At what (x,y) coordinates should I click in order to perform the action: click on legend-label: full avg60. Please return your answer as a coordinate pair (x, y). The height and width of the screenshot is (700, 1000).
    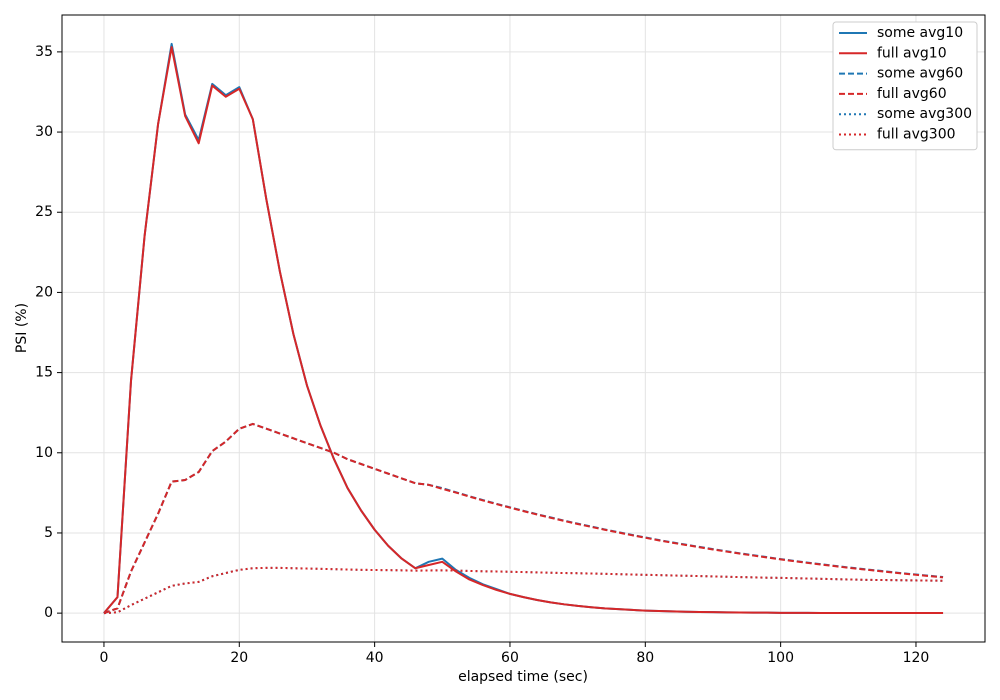
    Looking at the image, I should click on (912, 94).